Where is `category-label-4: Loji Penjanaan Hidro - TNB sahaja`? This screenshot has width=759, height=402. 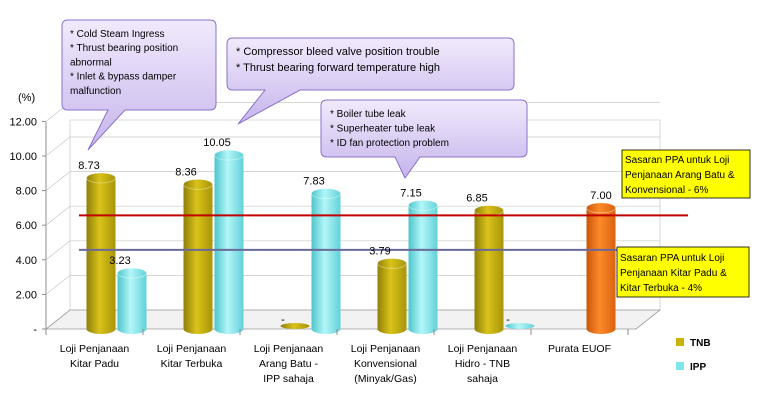
category-label-4: Loji Penjanaan Hidro - TNB sahaja is located at coordinates (483, 364).